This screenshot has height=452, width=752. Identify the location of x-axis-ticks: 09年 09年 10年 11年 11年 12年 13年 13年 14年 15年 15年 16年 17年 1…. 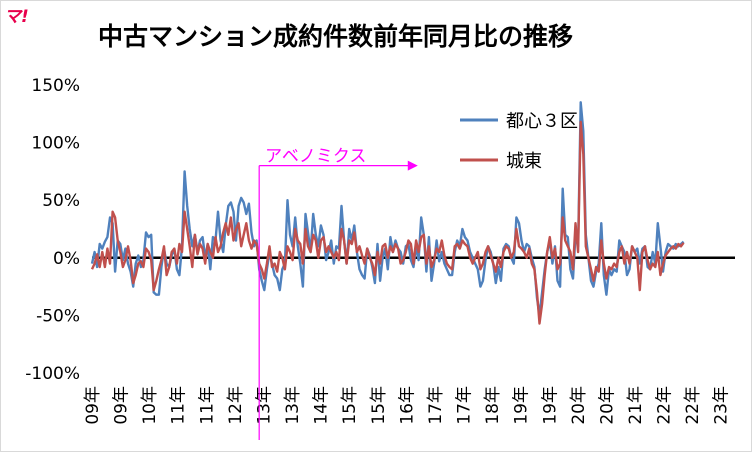
(407, 405).